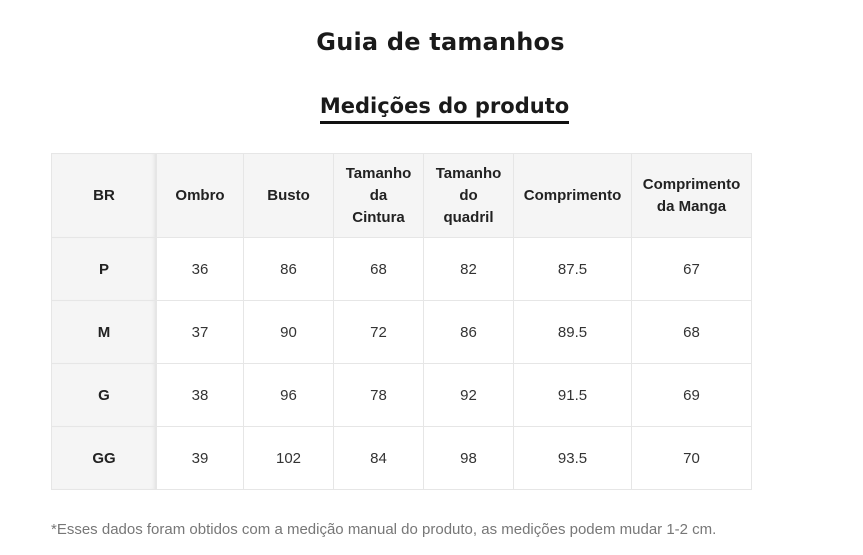 The image size is (863, 555). I want to click on table-cell: 70, so click(691, 458).